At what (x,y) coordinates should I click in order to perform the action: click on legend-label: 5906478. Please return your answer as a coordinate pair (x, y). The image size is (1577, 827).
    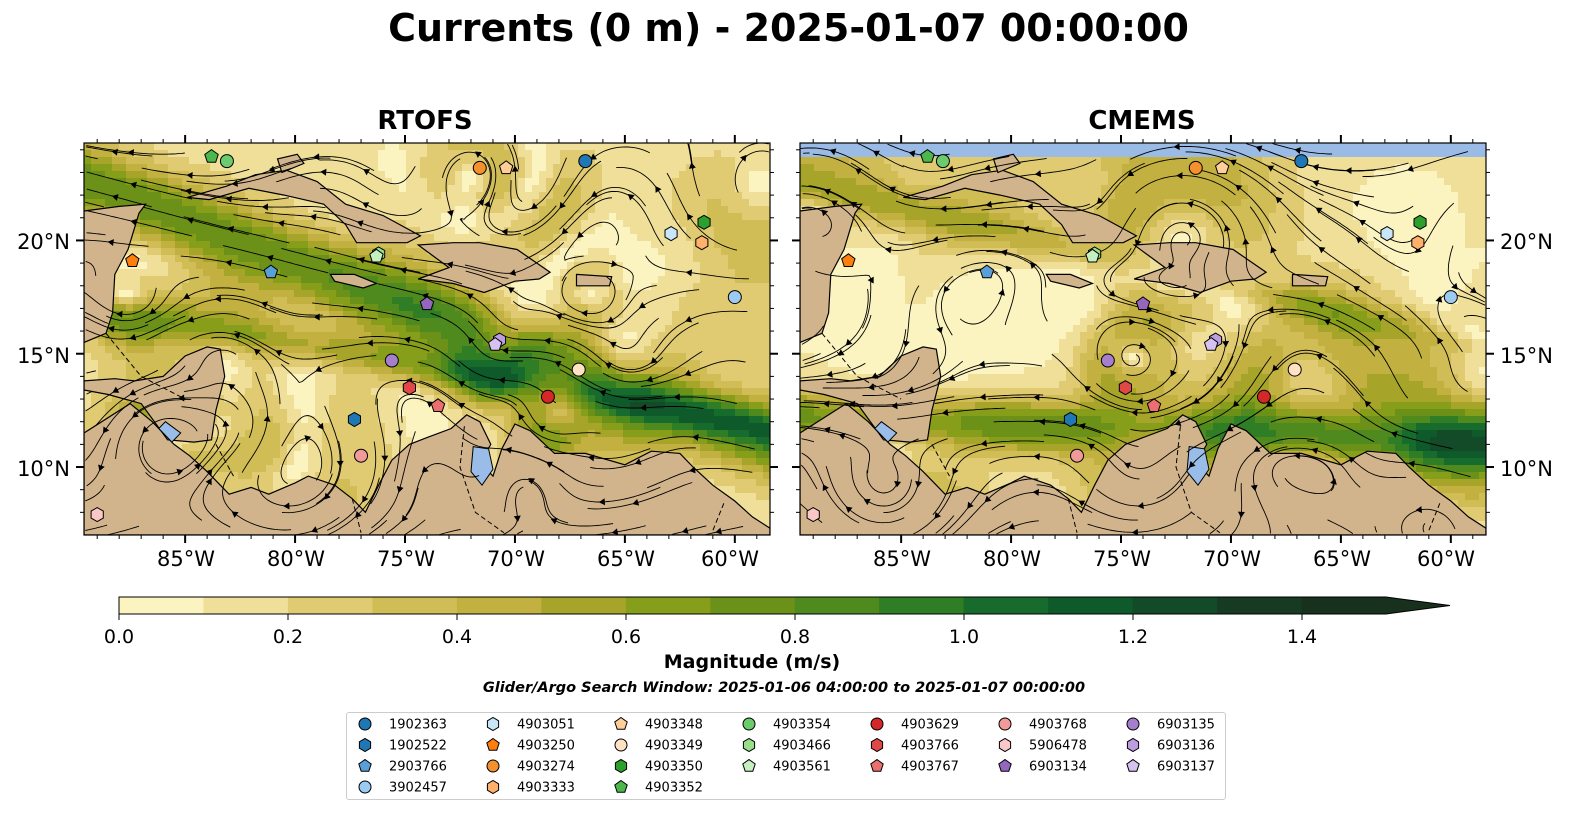
    Looking at the image, I should click on (1058, 746).